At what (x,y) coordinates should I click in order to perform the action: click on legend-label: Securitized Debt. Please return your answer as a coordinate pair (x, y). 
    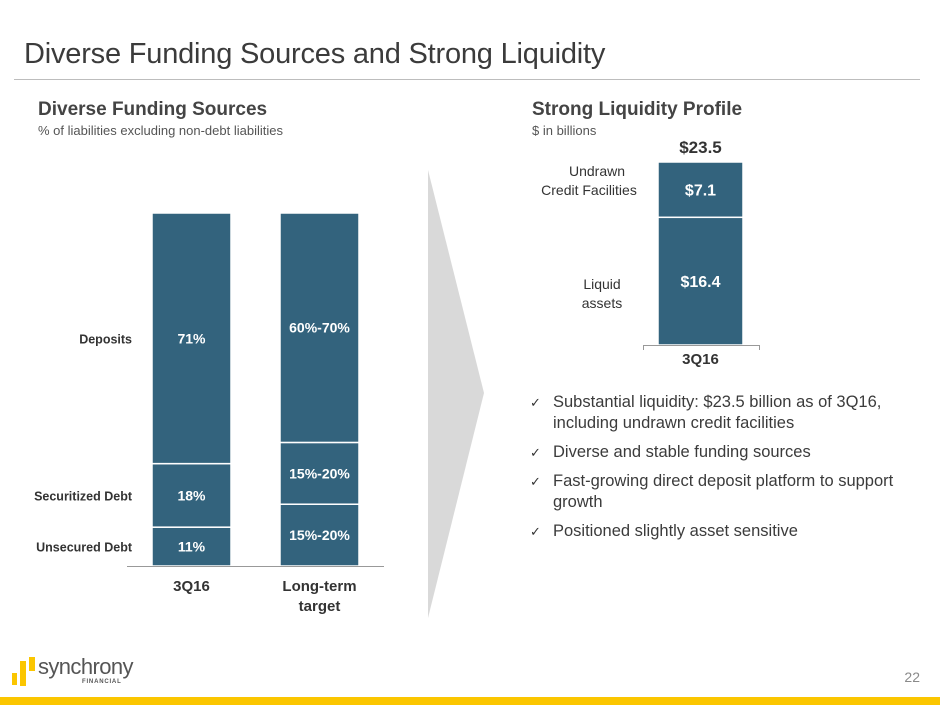
    Looking at the image, I should click on (83, 496).